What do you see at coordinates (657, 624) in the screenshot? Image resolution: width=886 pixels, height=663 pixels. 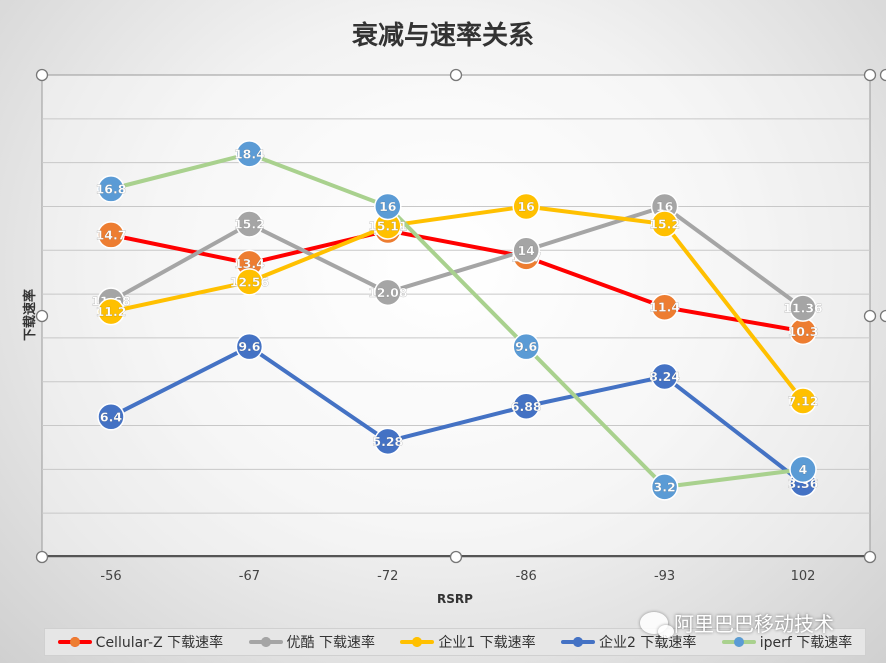 I see `wechat-icon` at bounding box center [657, 624].